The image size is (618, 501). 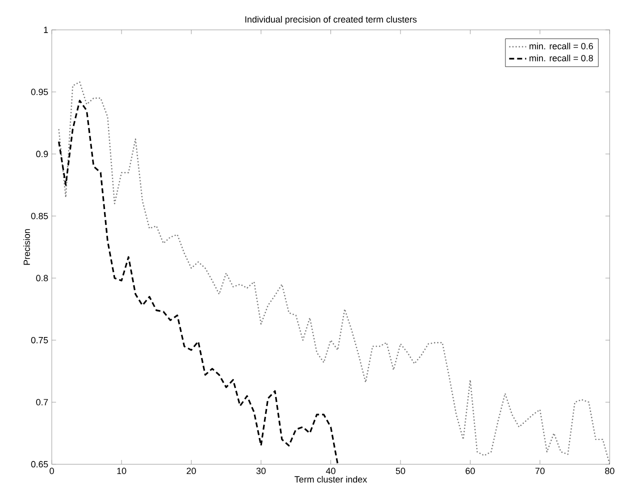 What do you see at coordinates (561, 58) in the screenshot?
I see `legend-label: min. recall = 0.8` at bounding box center [561, 58].